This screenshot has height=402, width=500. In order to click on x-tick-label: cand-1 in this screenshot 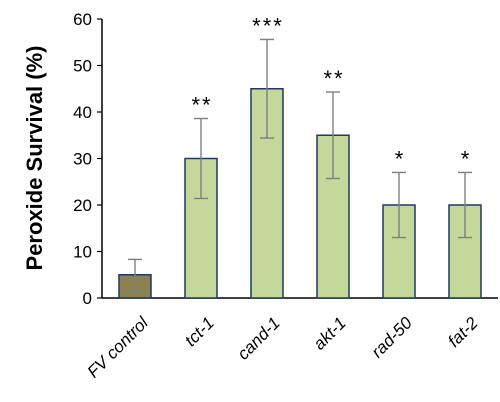, I will do `click(259, 338)`.